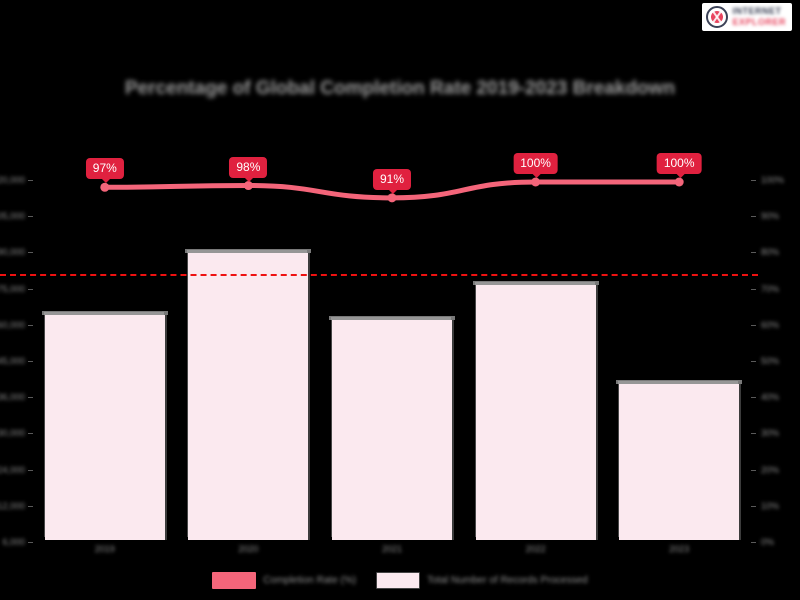 The width and height of the screenshot is (800, 600). I want to click on y-axis-right-tick-label: 40%, so click(770, 397).